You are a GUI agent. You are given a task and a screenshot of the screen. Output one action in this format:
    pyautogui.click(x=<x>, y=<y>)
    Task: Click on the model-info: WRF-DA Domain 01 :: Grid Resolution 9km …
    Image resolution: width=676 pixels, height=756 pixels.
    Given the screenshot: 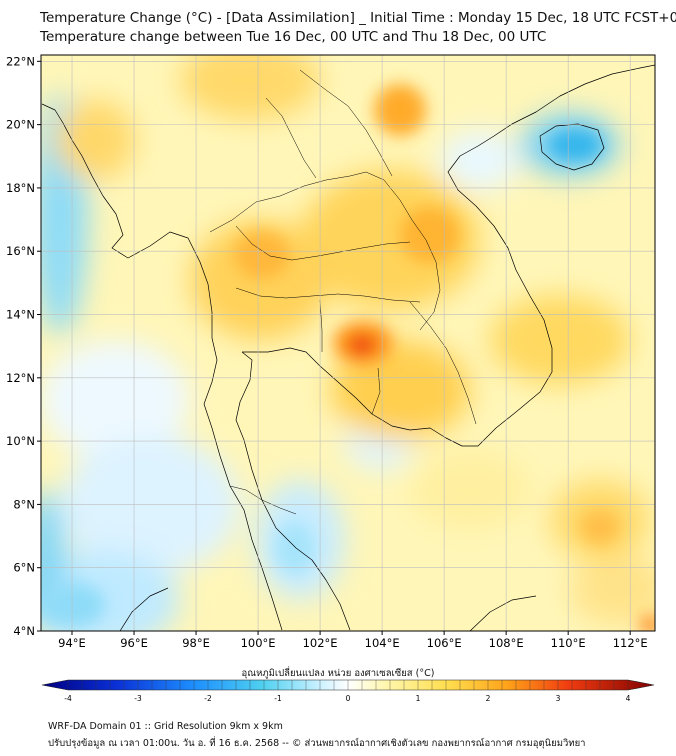 What is the action you would take?
    pyautogui.click(x=165, y=726)
    